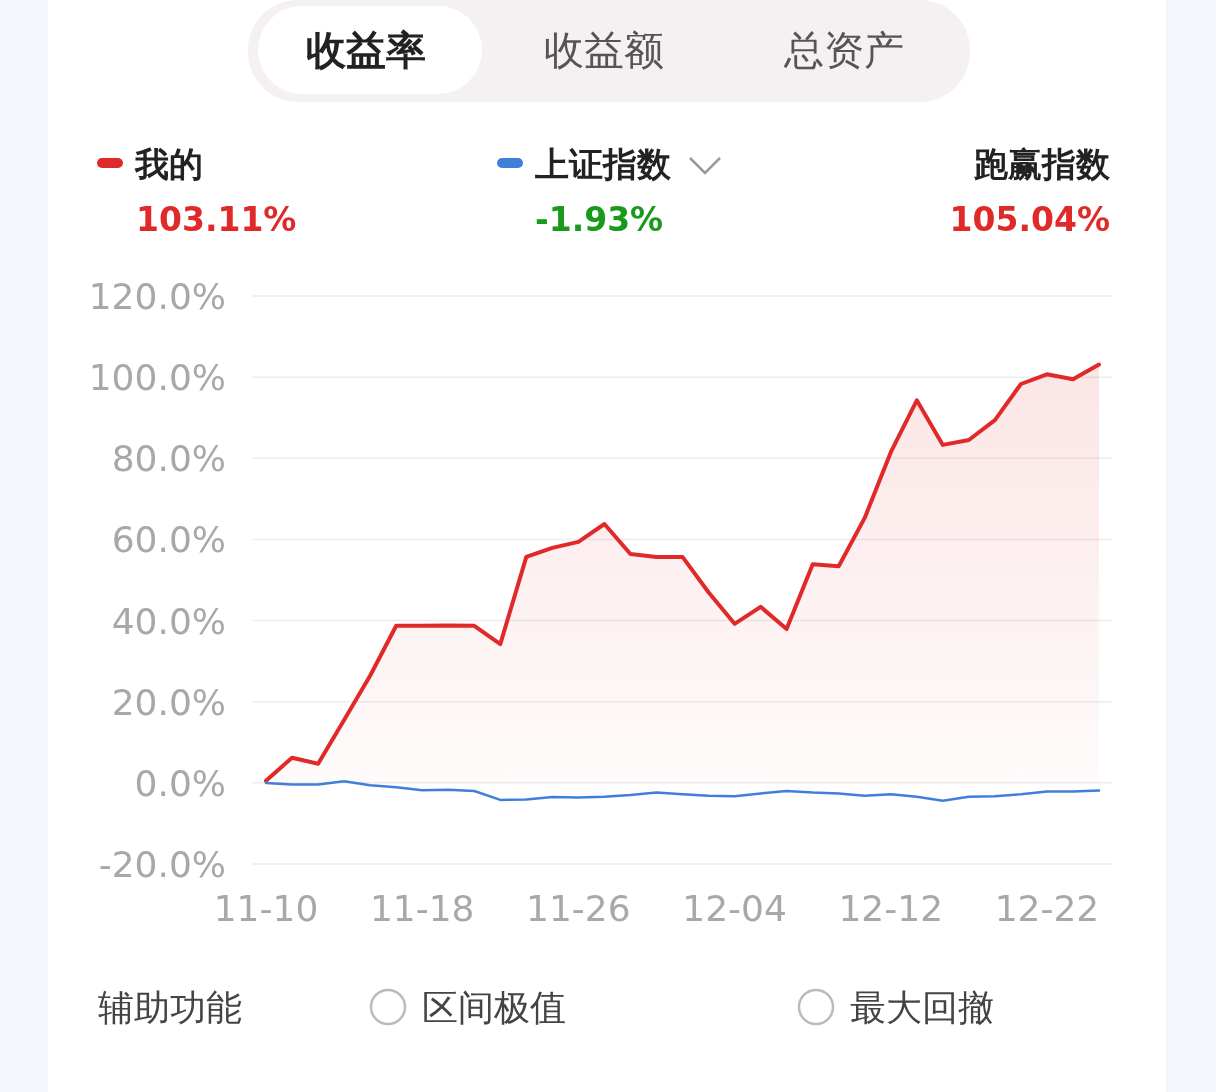 This screenshot has height=1092, width=1216. Describe the element at coordinates (578, 908) in the screenshot. I see `x-tick-label: 11-26` at that location.